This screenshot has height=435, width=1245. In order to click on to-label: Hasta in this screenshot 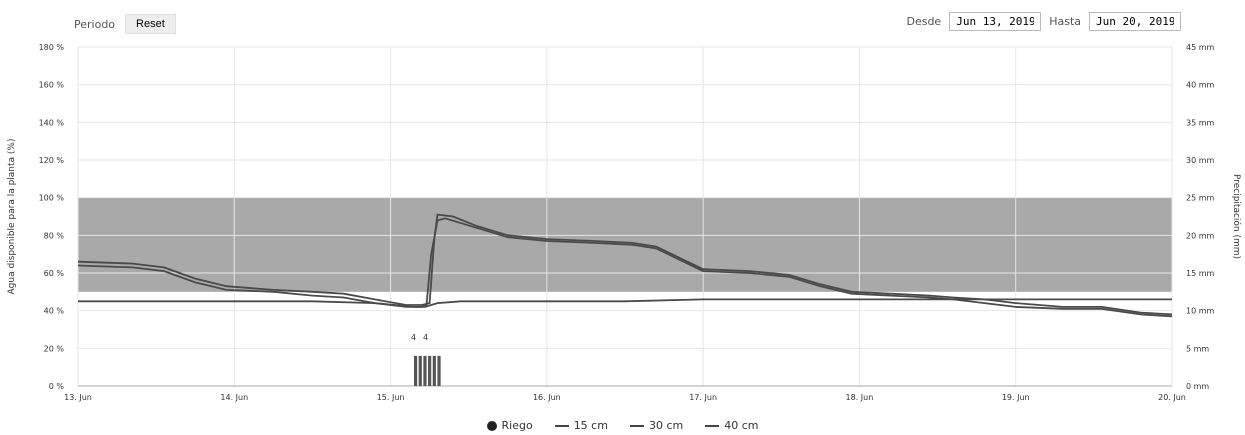, I will do `click(1065, 21)`.